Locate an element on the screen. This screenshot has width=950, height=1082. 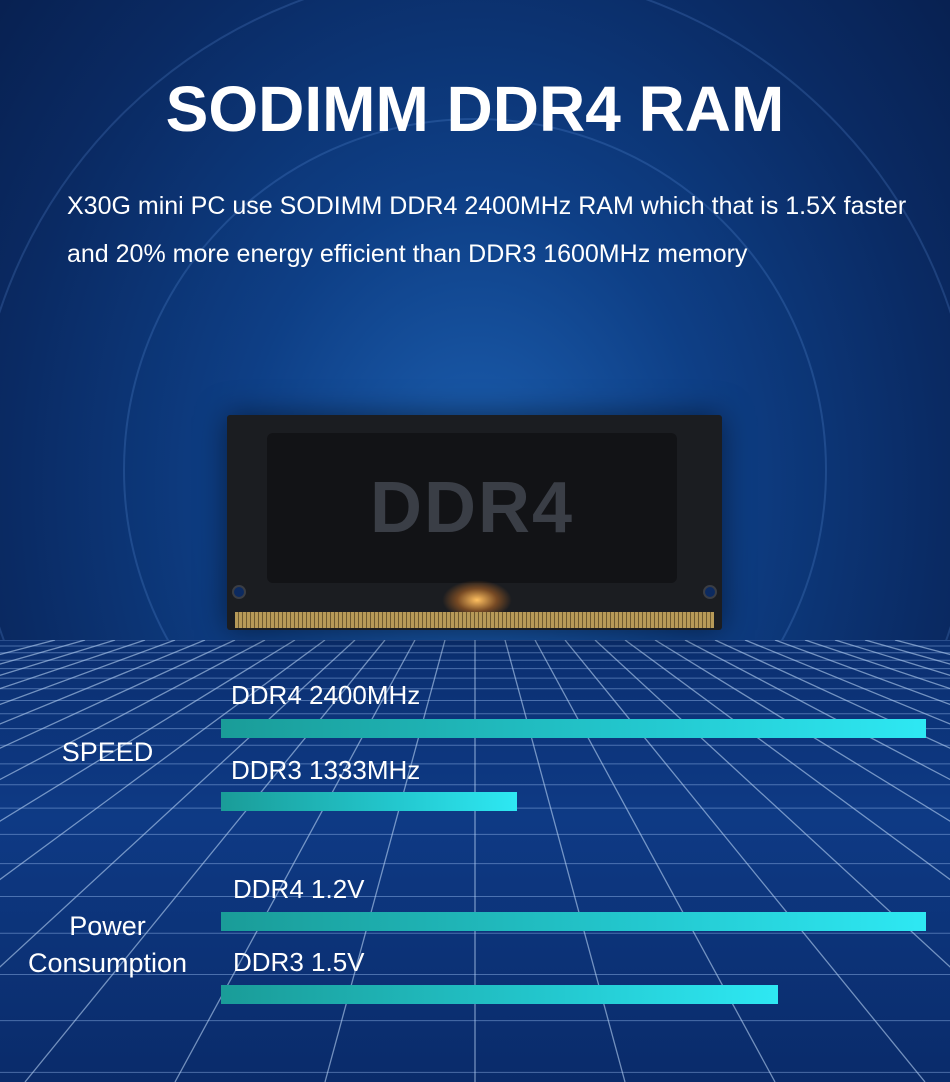
bar-label: DDR3 1333MHz is located at coordinates (326, 770).